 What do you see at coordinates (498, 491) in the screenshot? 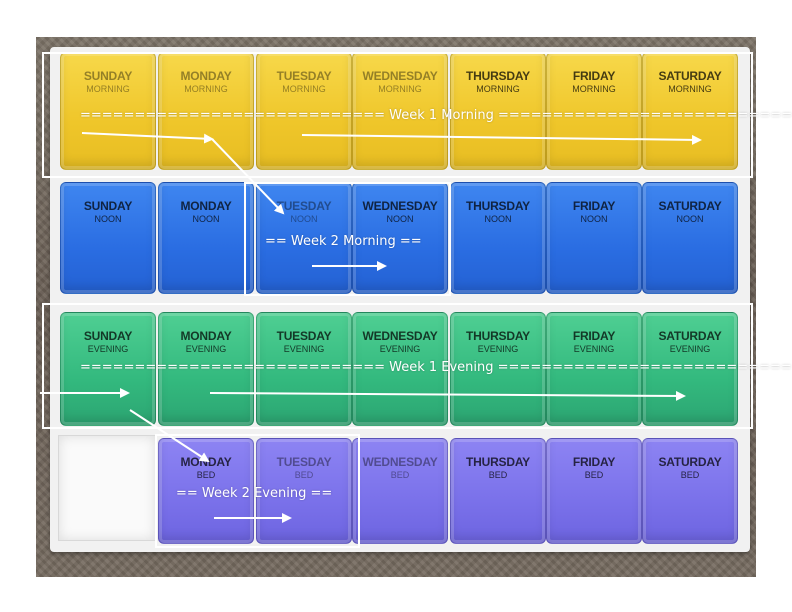
I see `compartment-purple-thursday: THURSDAY BED` at bounding box center [498, 491].